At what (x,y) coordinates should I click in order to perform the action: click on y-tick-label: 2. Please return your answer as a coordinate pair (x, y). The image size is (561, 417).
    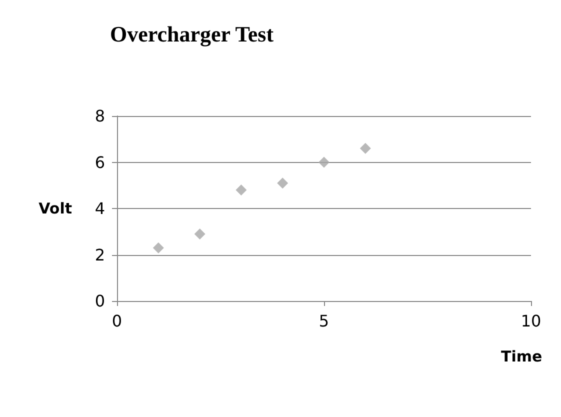
    Looking at the image, I should click on (99, 254).